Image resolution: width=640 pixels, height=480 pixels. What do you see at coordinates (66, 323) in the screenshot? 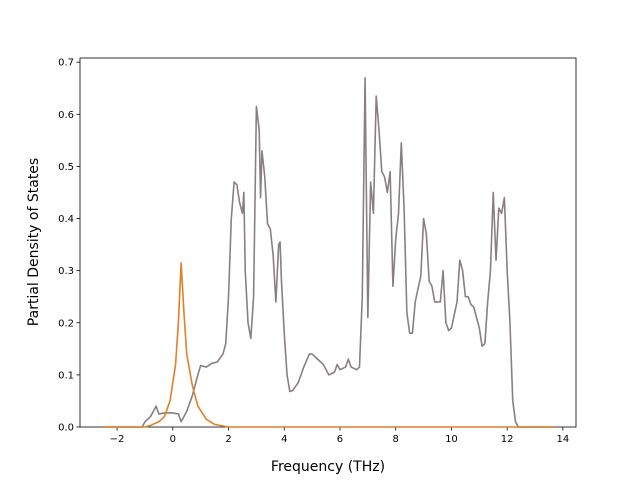
I see `y-tick-label: 0.2` at bounding box center [66, 323].